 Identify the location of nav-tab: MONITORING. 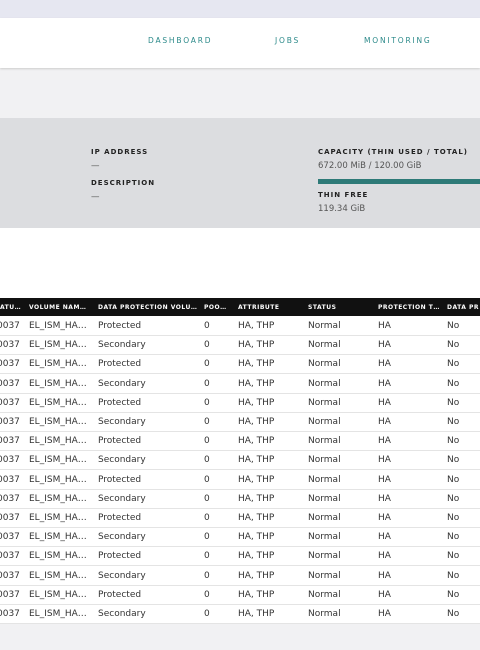
(398, 40).